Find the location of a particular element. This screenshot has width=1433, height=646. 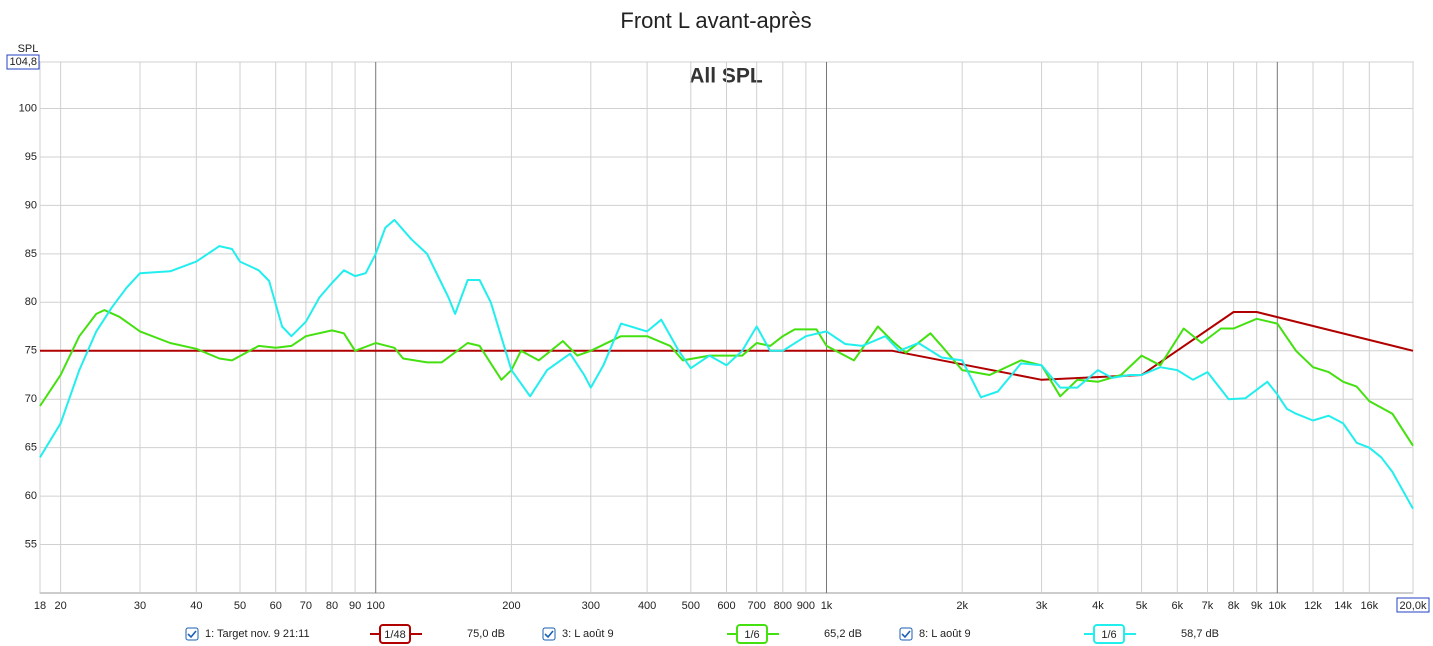

y-tick-label: 104,8 is located at coordinates (23, 62).